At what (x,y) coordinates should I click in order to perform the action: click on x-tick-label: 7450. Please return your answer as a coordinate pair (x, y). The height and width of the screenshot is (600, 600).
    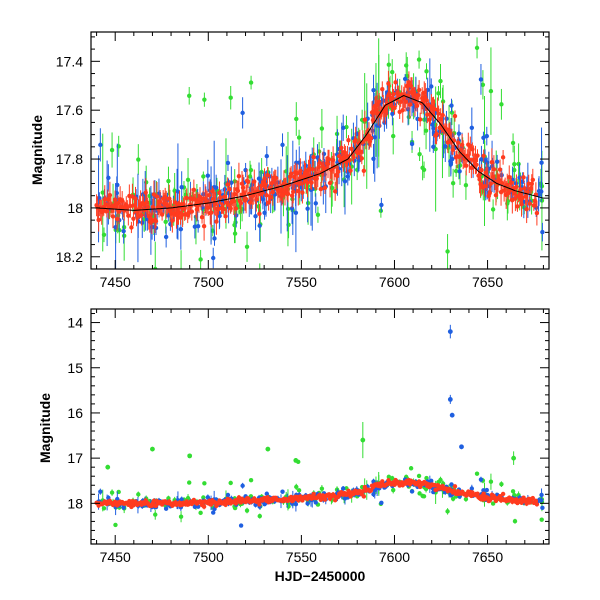
    Looking at the image, I should click on (115, 557).